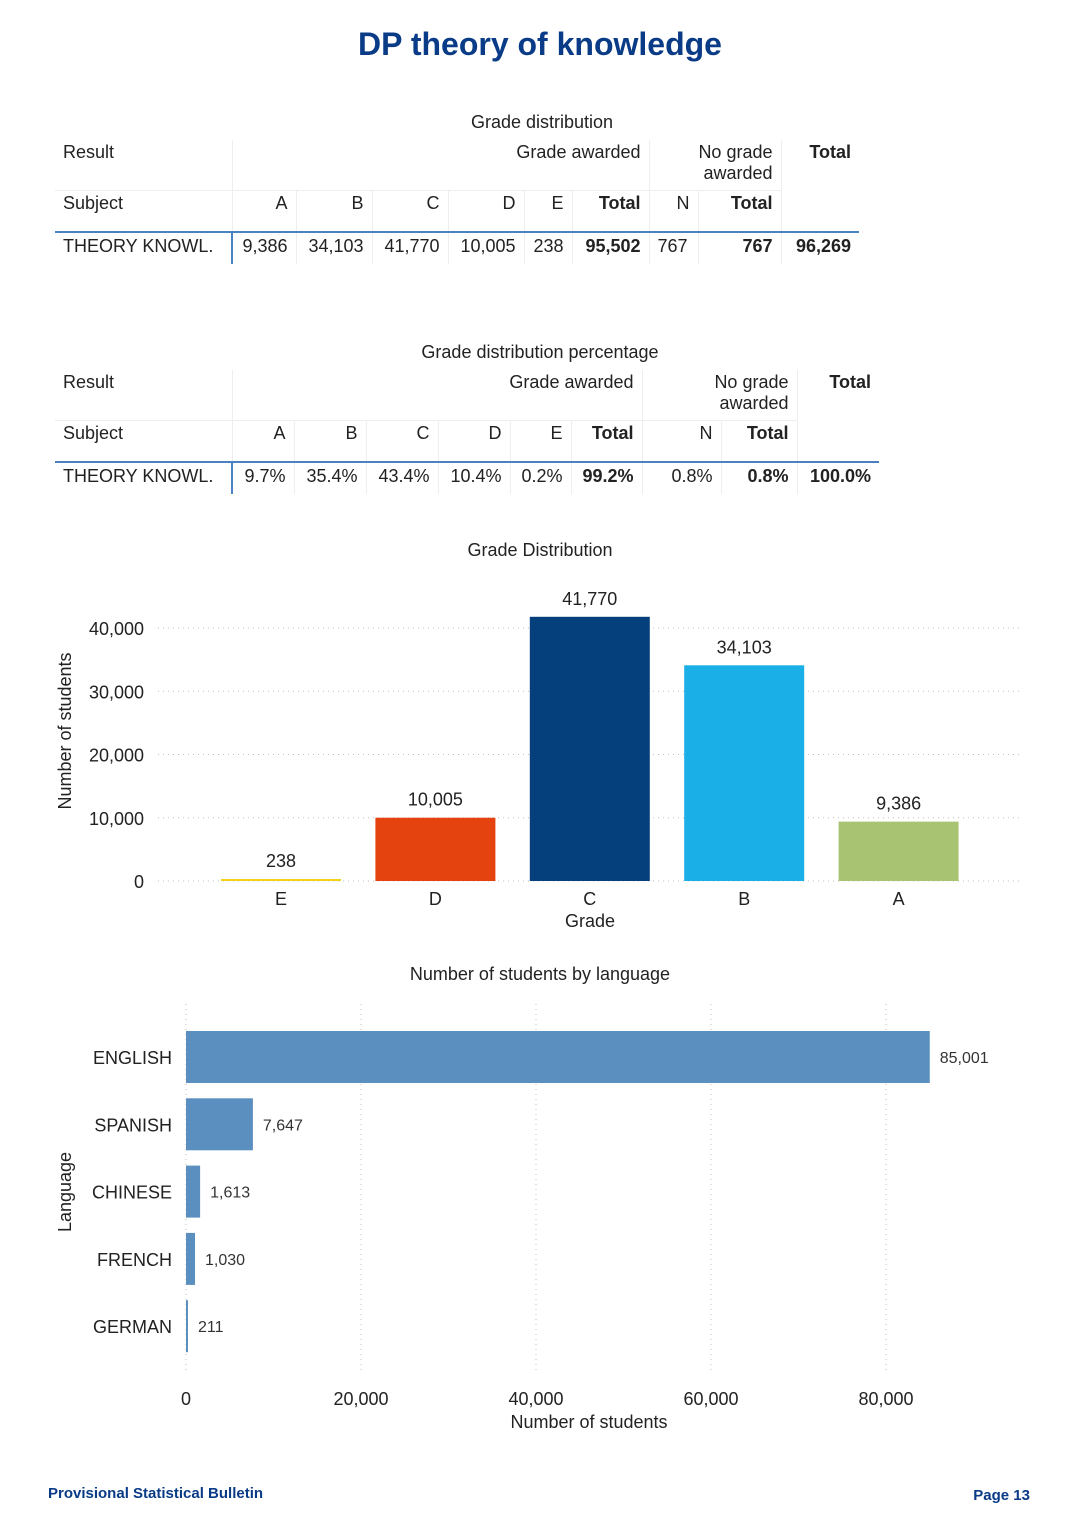  I want to click on y-axis-title: Number of students, so click(65, 730).